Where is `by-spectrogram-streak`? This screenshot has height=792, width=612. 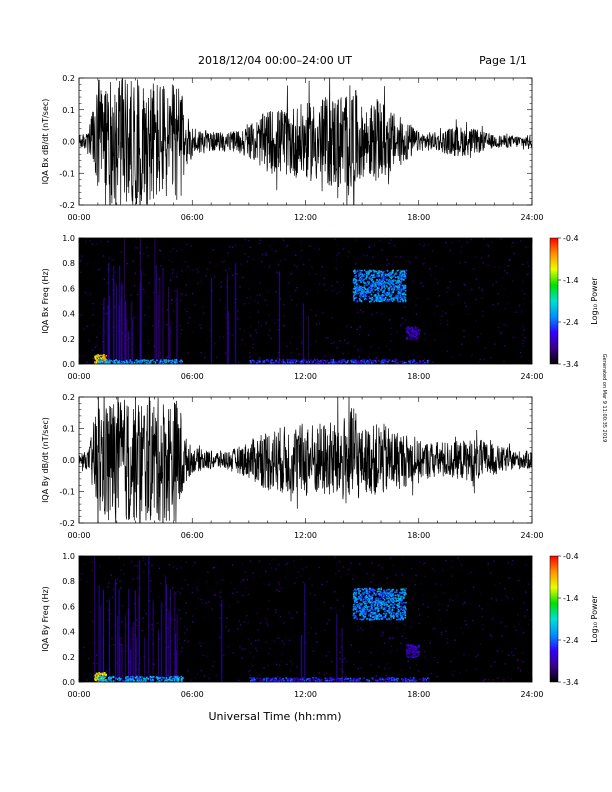
by-spectrogram-streak is located at coordinates (158, 656).